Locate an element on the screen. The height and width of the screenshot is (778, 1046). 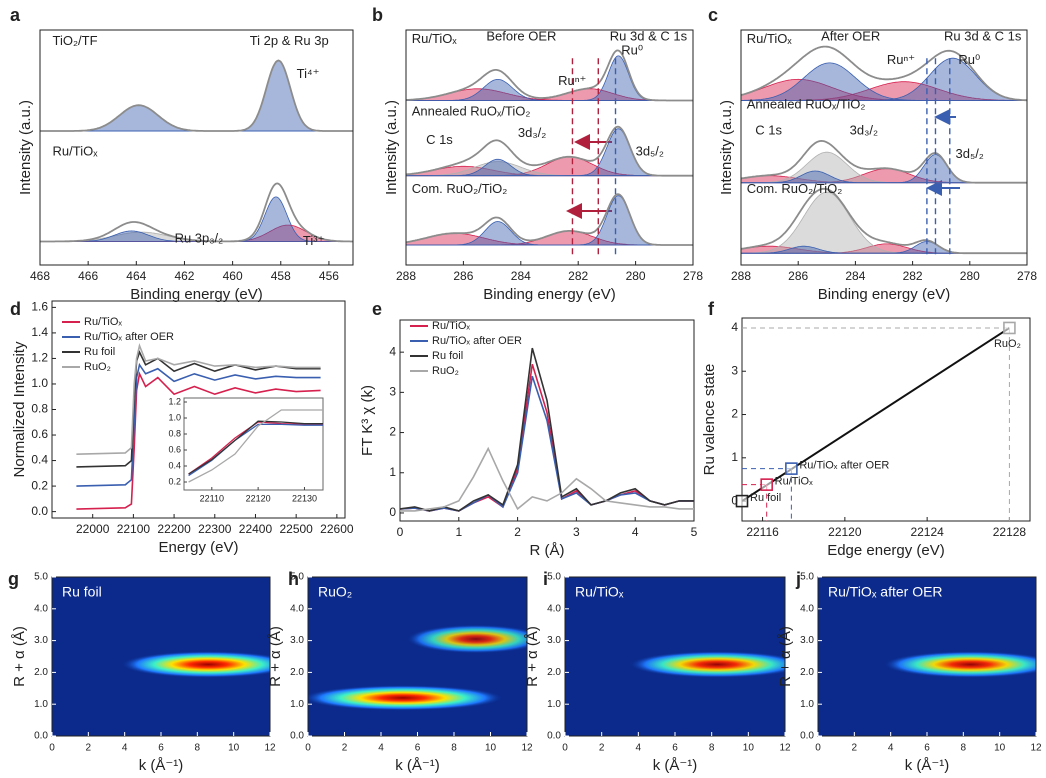
point-label: Ru foil is located at coordinates (765, 498).